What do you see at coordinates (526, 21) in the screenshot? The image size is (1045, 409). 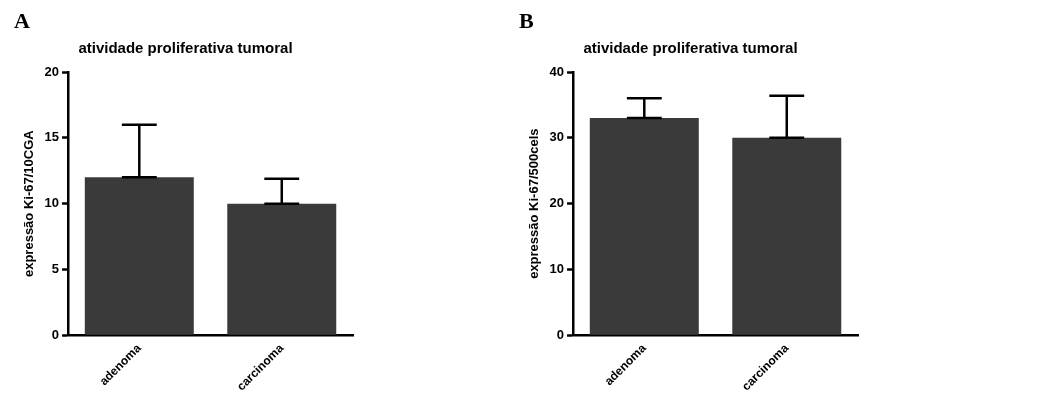 I see `text: B` at bounding box center [526, 21].